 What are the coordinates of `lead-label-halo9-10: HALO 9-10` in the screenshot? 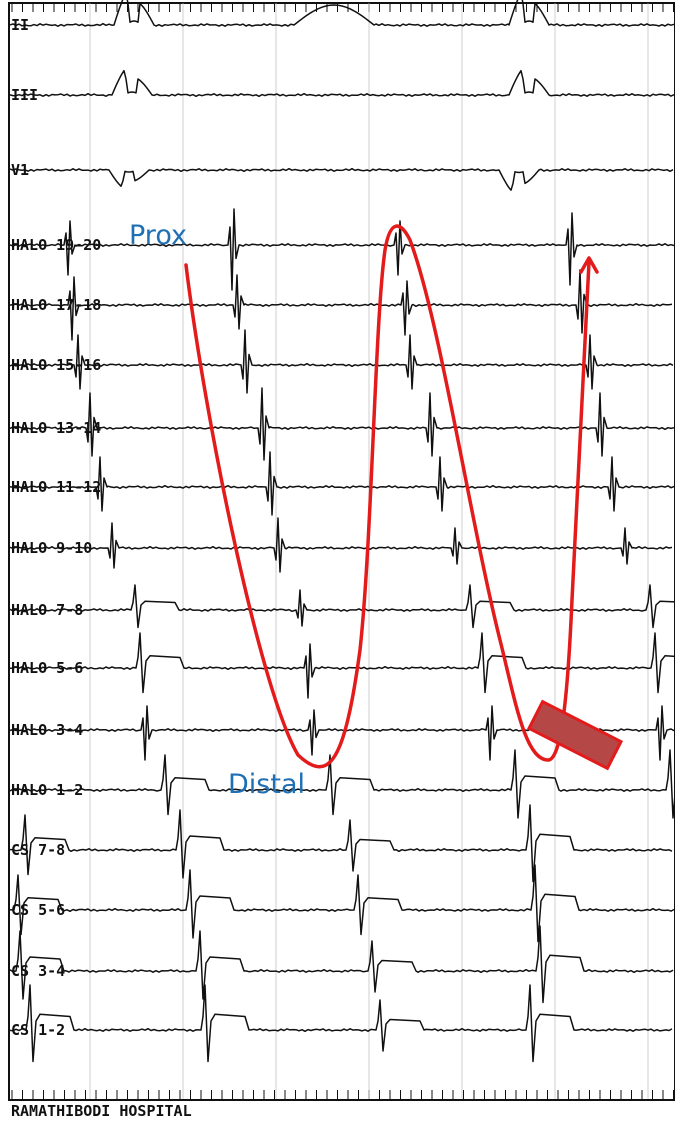 It's located at (51, 548).